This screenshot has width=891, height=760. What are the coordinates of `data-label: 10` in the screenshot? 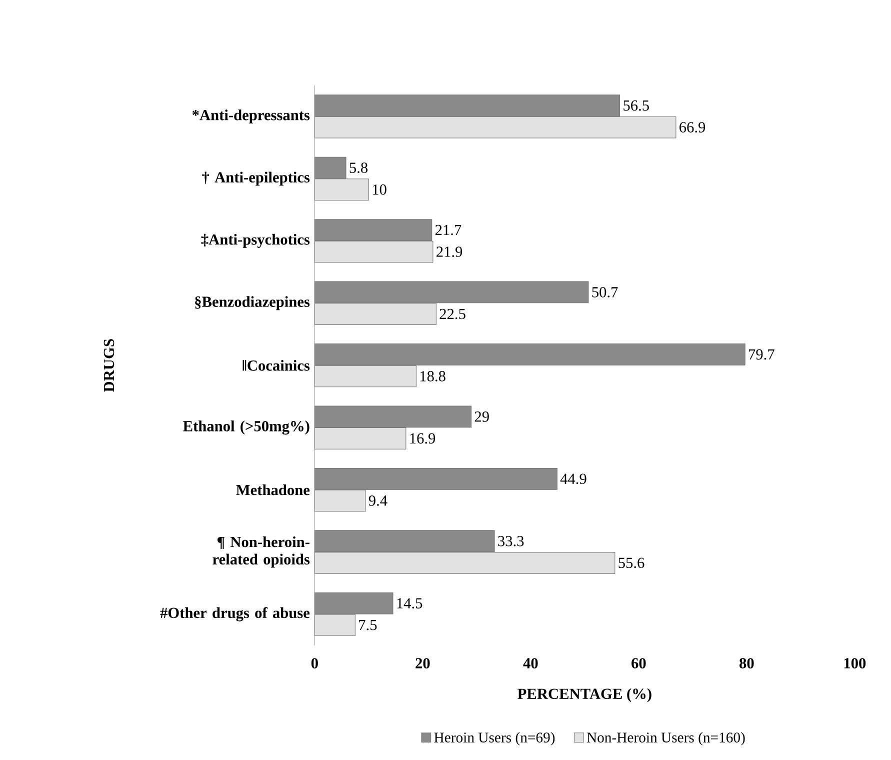 It's located at (379, 189).